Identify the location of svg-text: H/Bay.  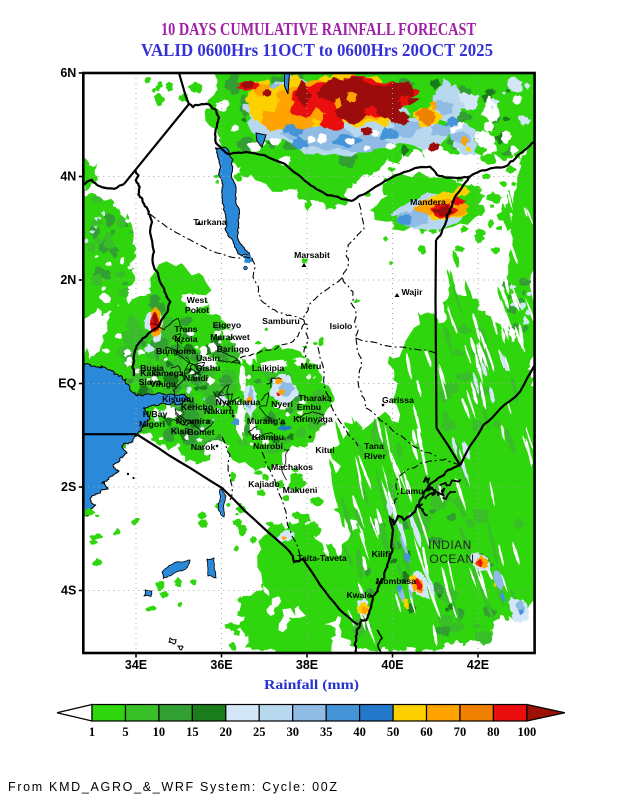
(155, 414).